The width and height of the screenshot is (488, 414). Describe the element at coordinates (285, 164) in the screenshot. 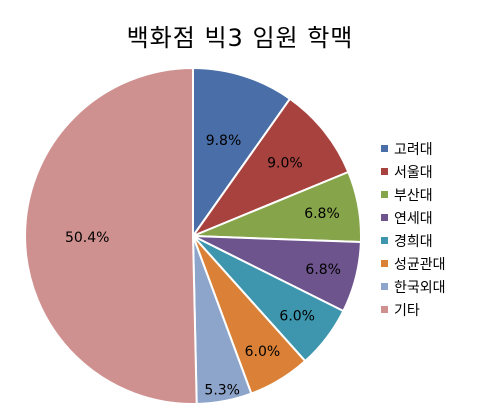

I see `data-label: 9.0%` at that location.